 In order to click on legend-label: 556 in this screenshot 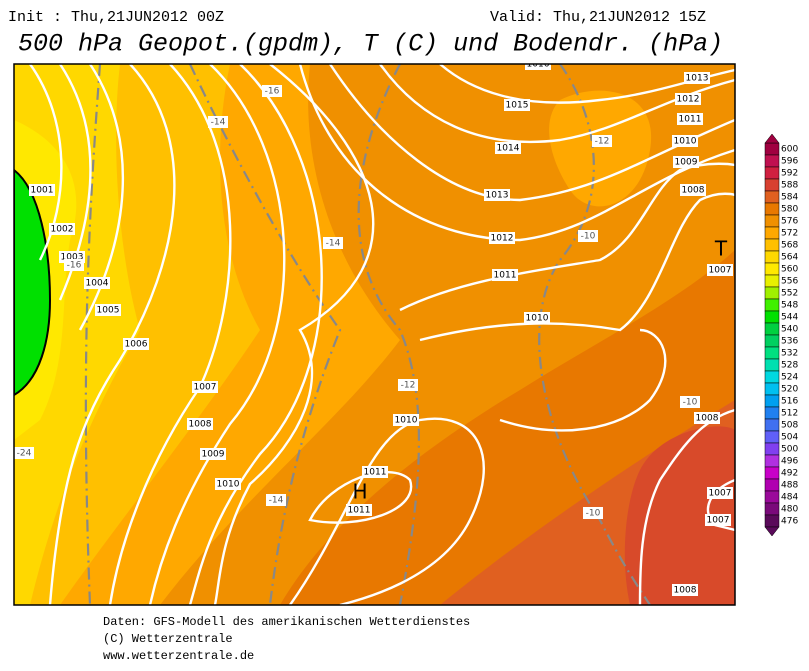, I will do `click(789, 282)`.